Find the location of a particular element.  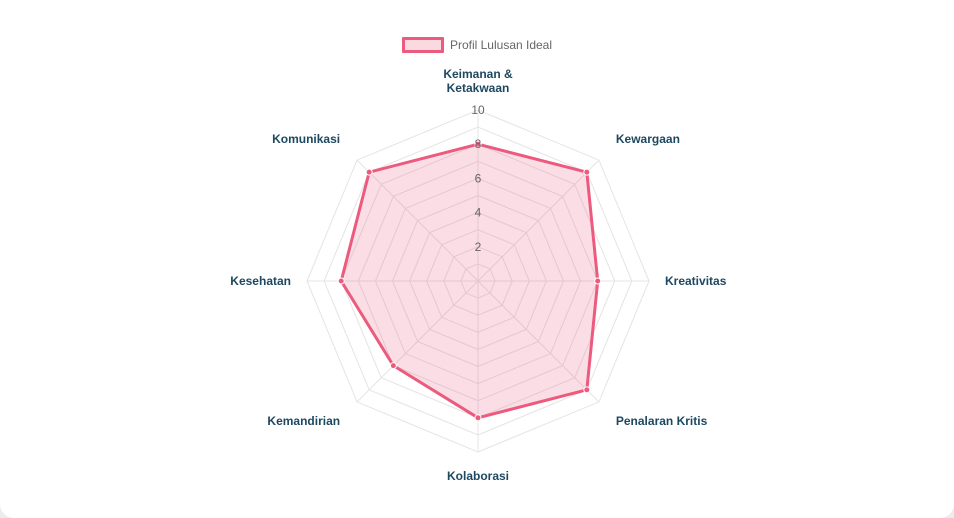

axis-label: Kemandirian is located at coordinates (303, 421).